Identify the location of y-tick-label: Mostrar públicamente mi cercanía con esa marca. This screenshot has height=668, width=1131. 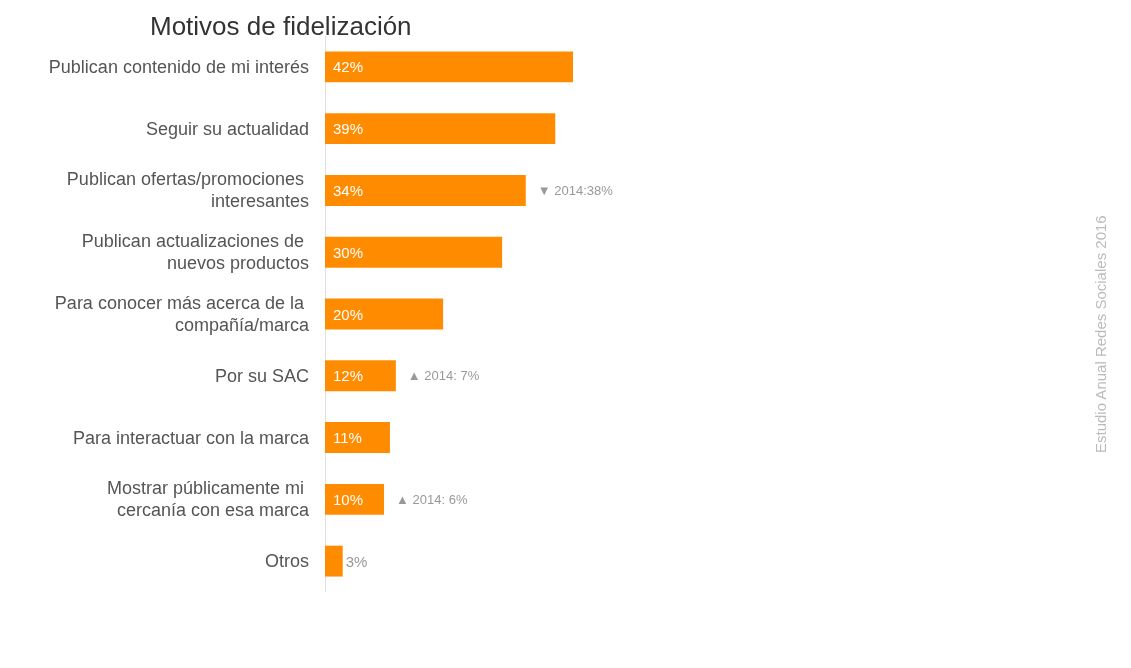
(208, 499).